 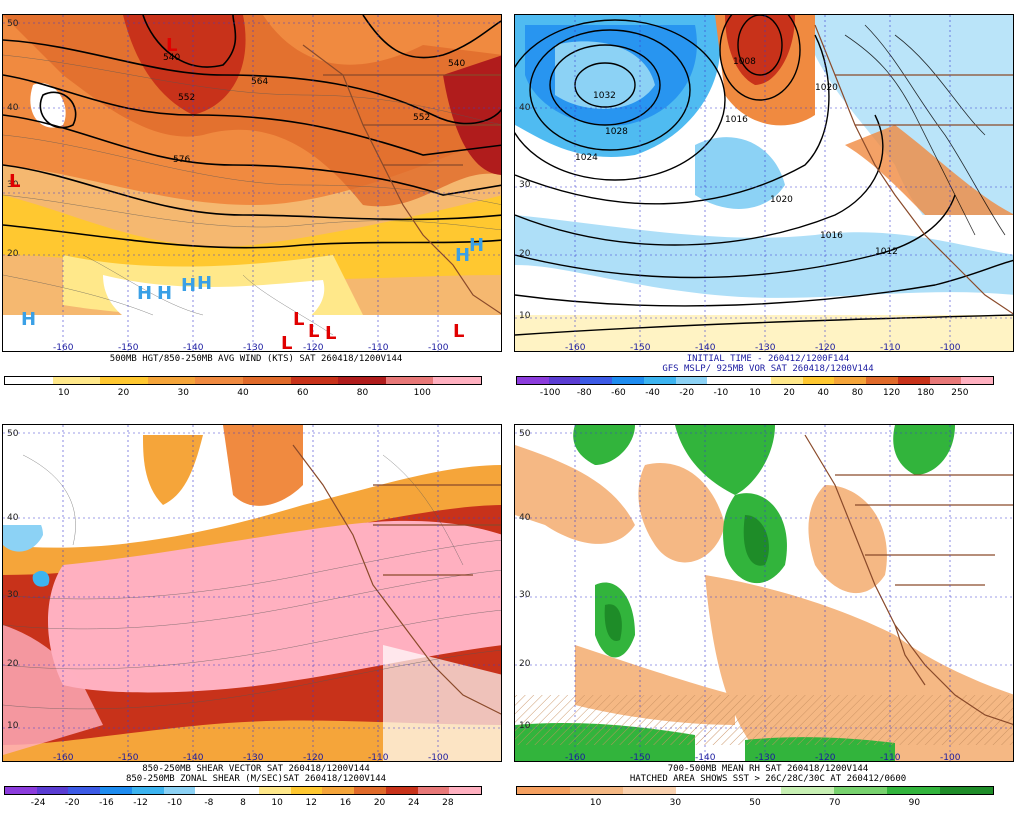 I want to click on colorbar, so click(x=243, y=790).